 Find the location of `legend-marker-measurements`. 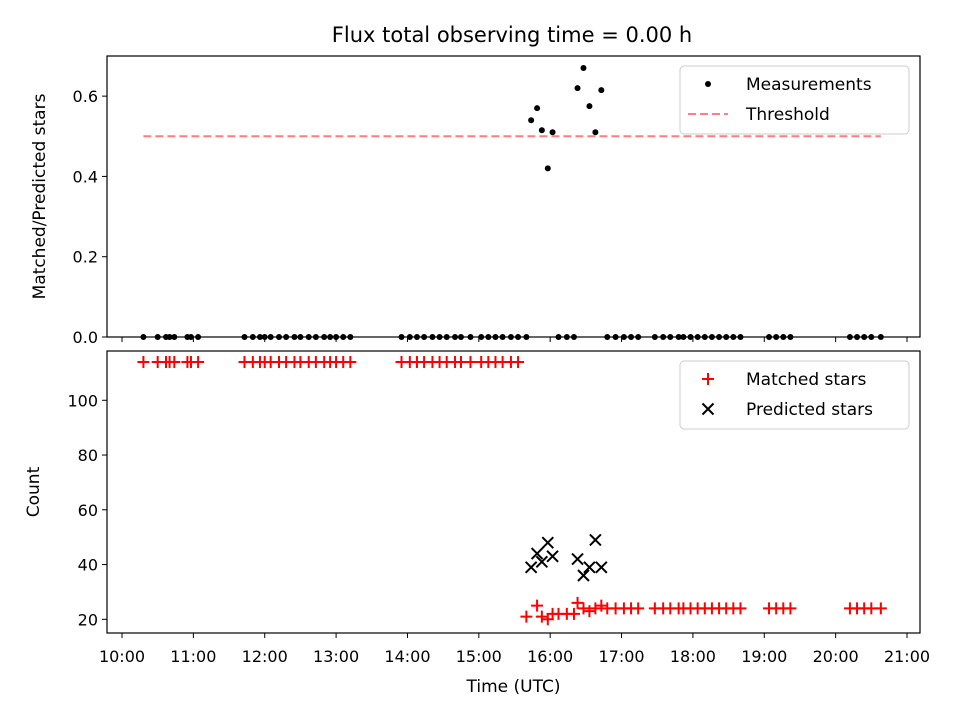

legend-marker-measurements is located at coordinates (708, 84).